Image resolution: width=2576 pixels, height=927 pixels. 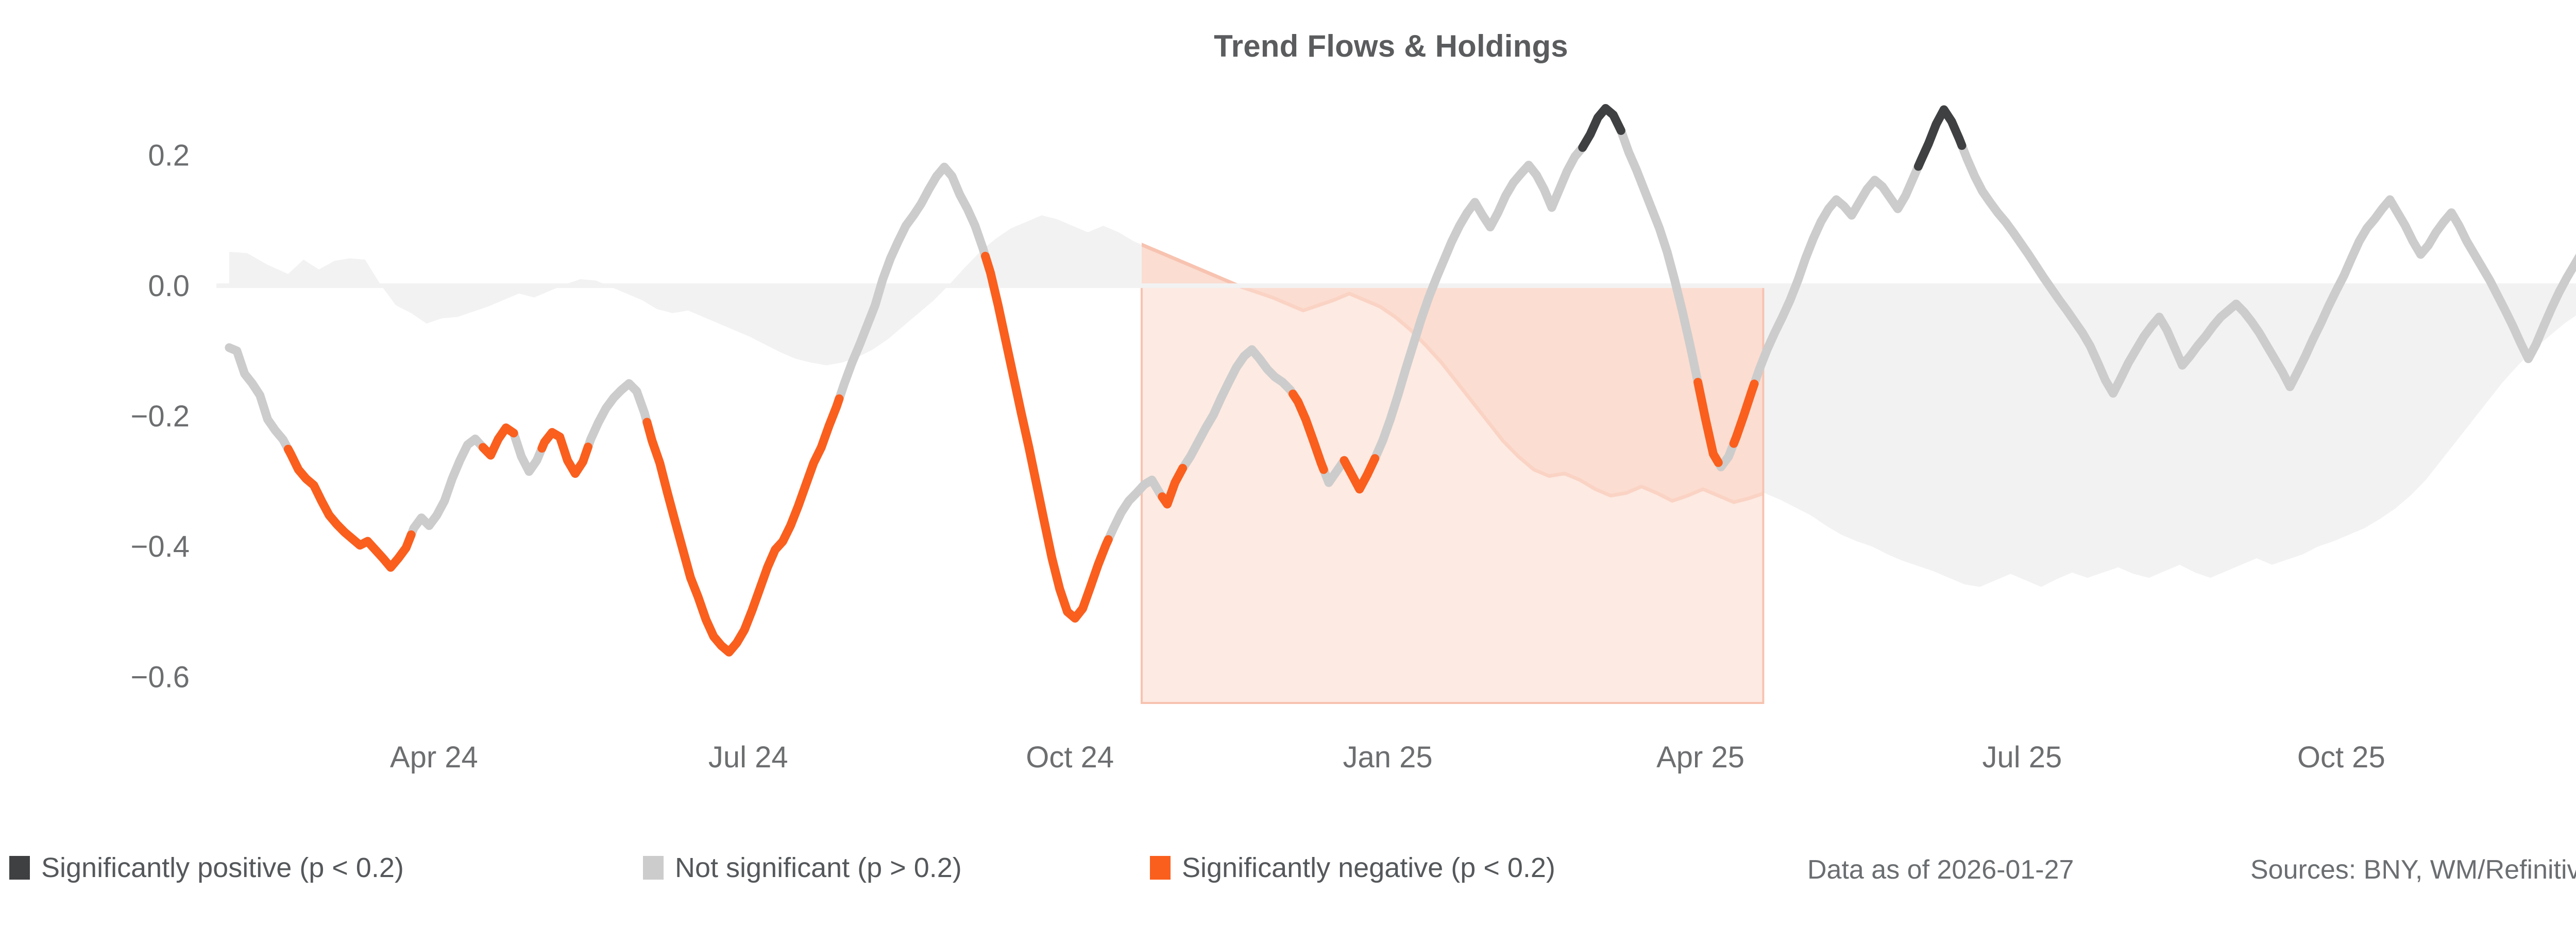 What do you see at coordinates (748, 757) in the screenshot?
I see `svg-text: Jul 24` at bounding box center [748, 757].